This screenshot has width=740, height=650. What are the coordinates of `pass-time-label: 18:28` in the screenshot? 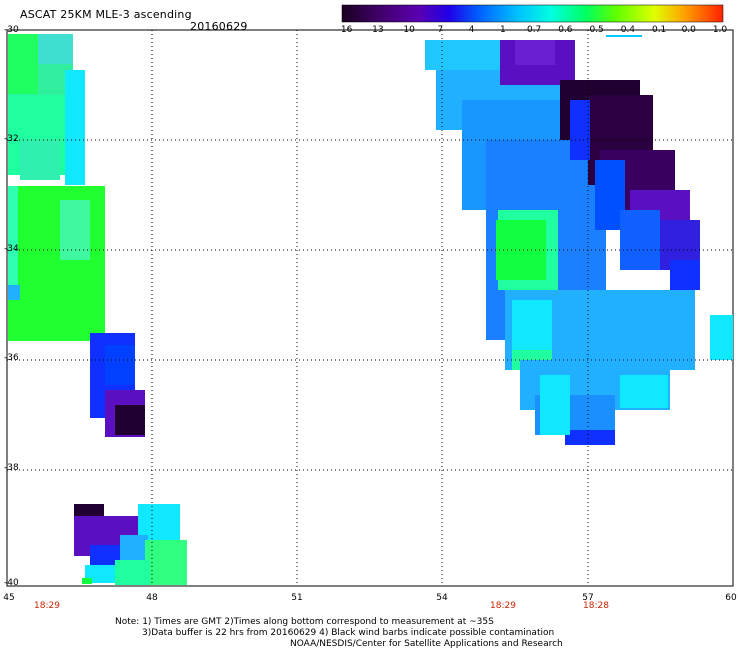 It's located at (596, 606).